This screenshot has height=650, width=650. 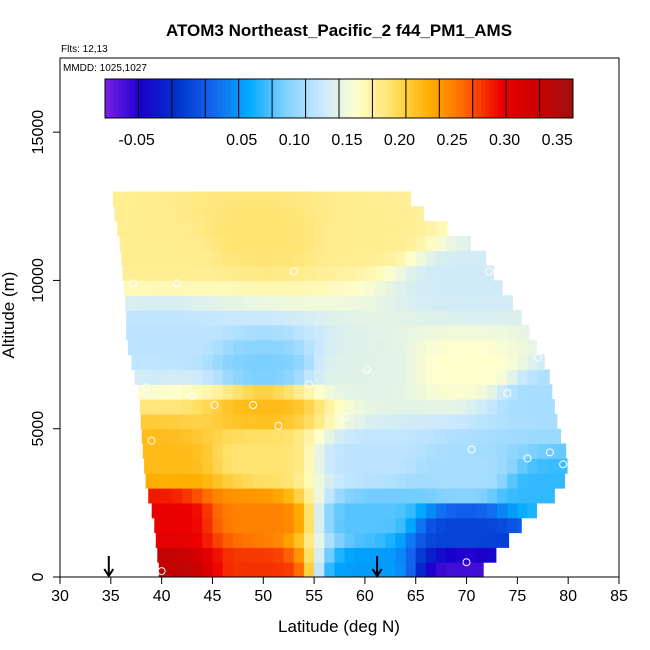 What do you see at coordinates (162, 596) in the screenshot?
I see `x-tick-label: 40` at bounding box center [162, 596].